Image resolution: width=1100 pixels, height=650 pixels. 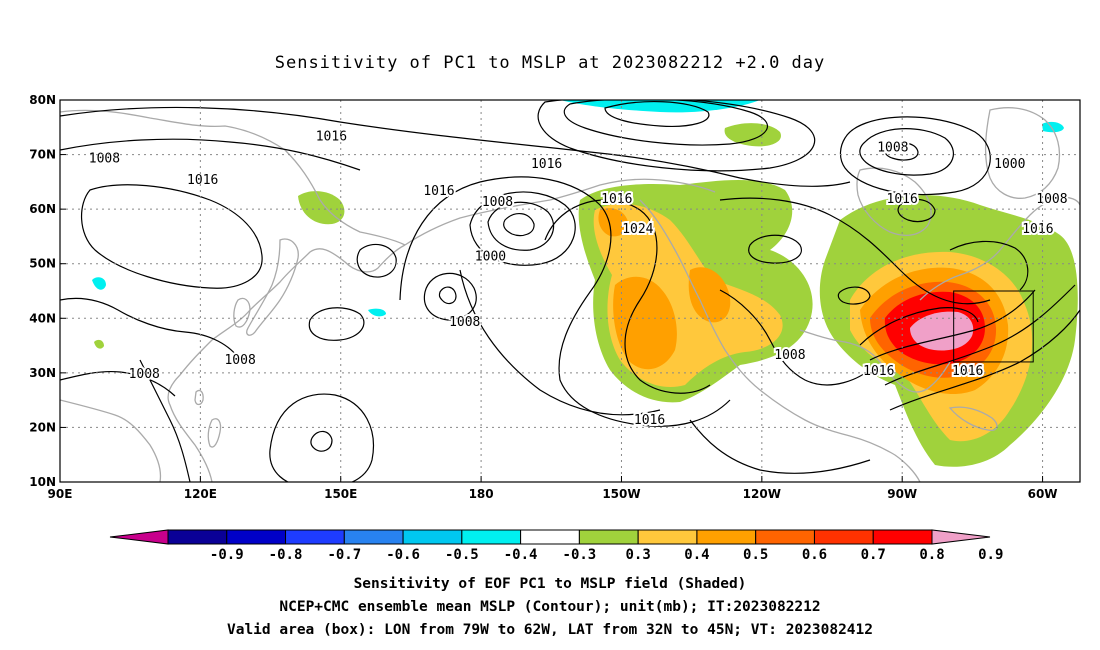 I want to click on contour-south-ring, so click(x=321, y=437).